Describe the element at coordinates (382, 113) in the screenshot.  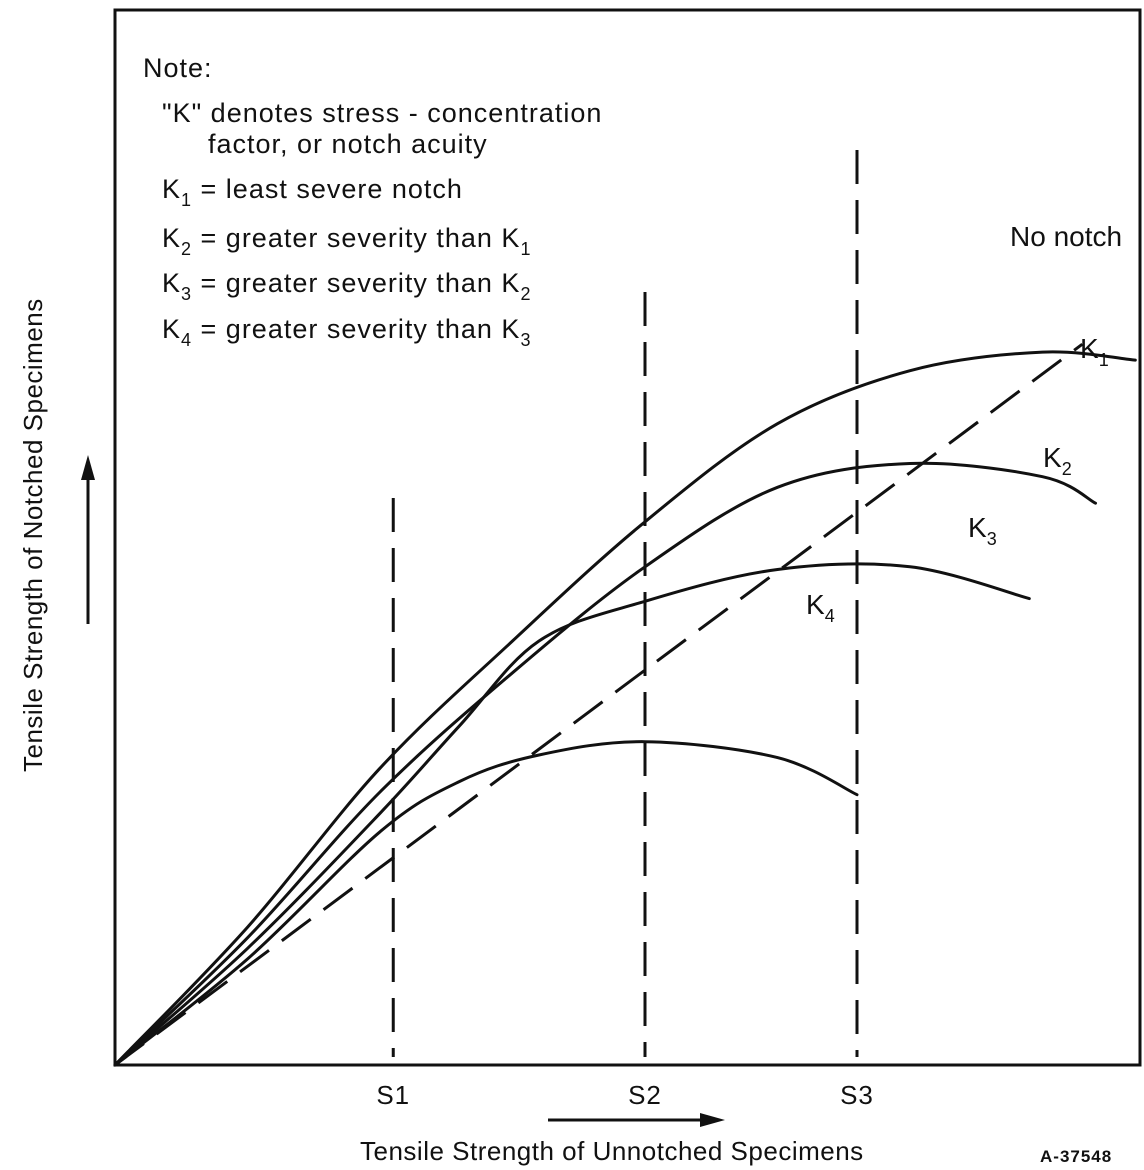
I see `note-line-1: "K" denotes stress - concentration` at that location.